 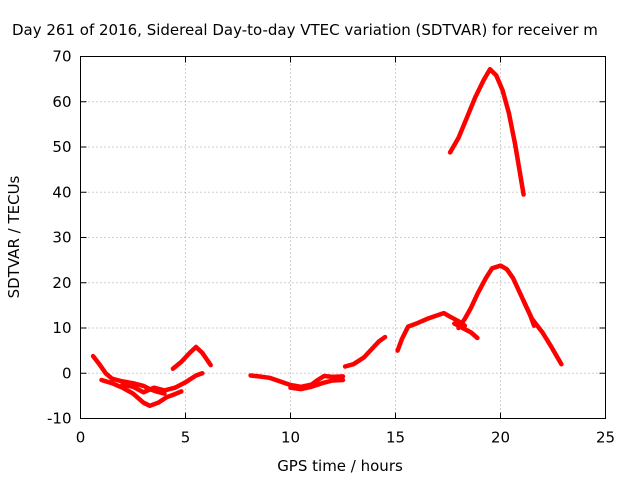 What do you see at coordinates (340, 466) in the screenshot?
I see `x-axis-label: GPS time / hours` at bounding box center [340, 466].